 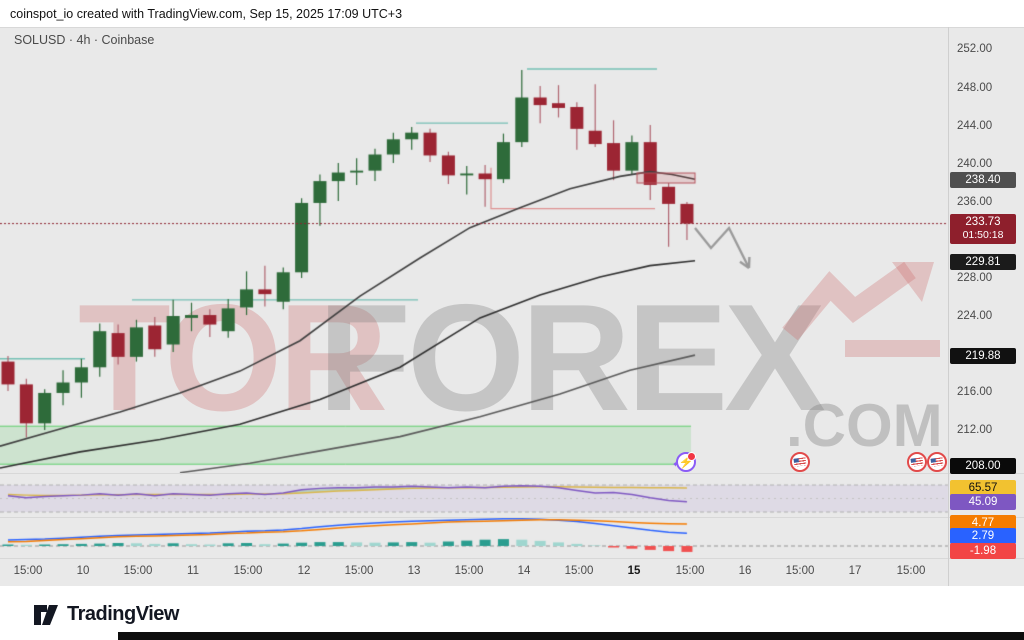 I want to click on price-tick-label: 224.00, so click(x=975, y=316).